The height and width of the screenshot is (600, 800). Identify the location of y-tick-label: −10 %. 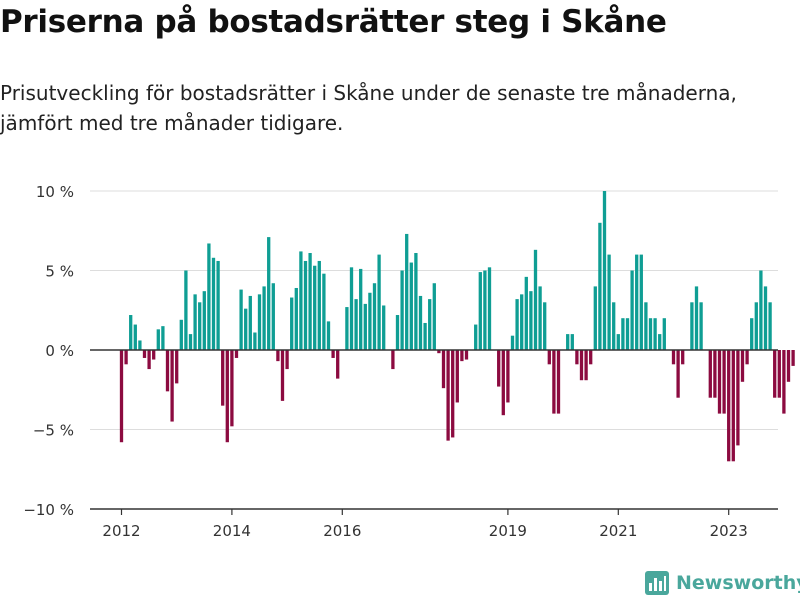
(48, 510).